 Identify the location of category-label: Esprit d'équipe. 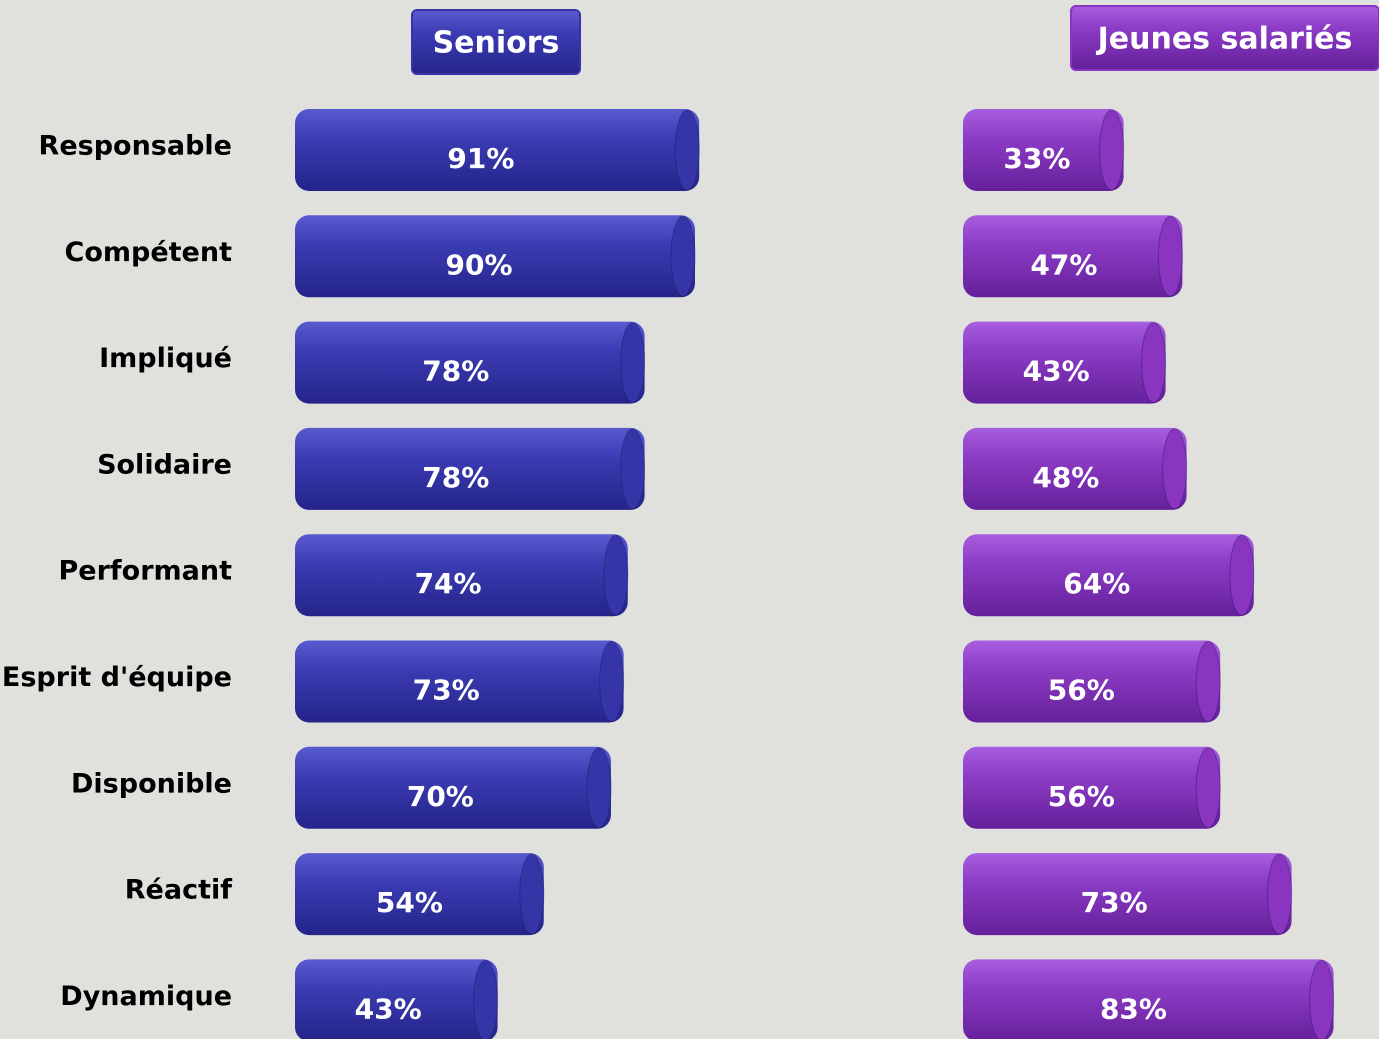
(117, 677).